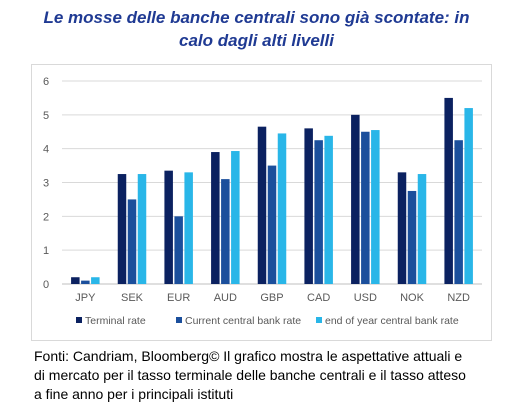  I want to click on x-tick-label: CAD, so click(318, 298).